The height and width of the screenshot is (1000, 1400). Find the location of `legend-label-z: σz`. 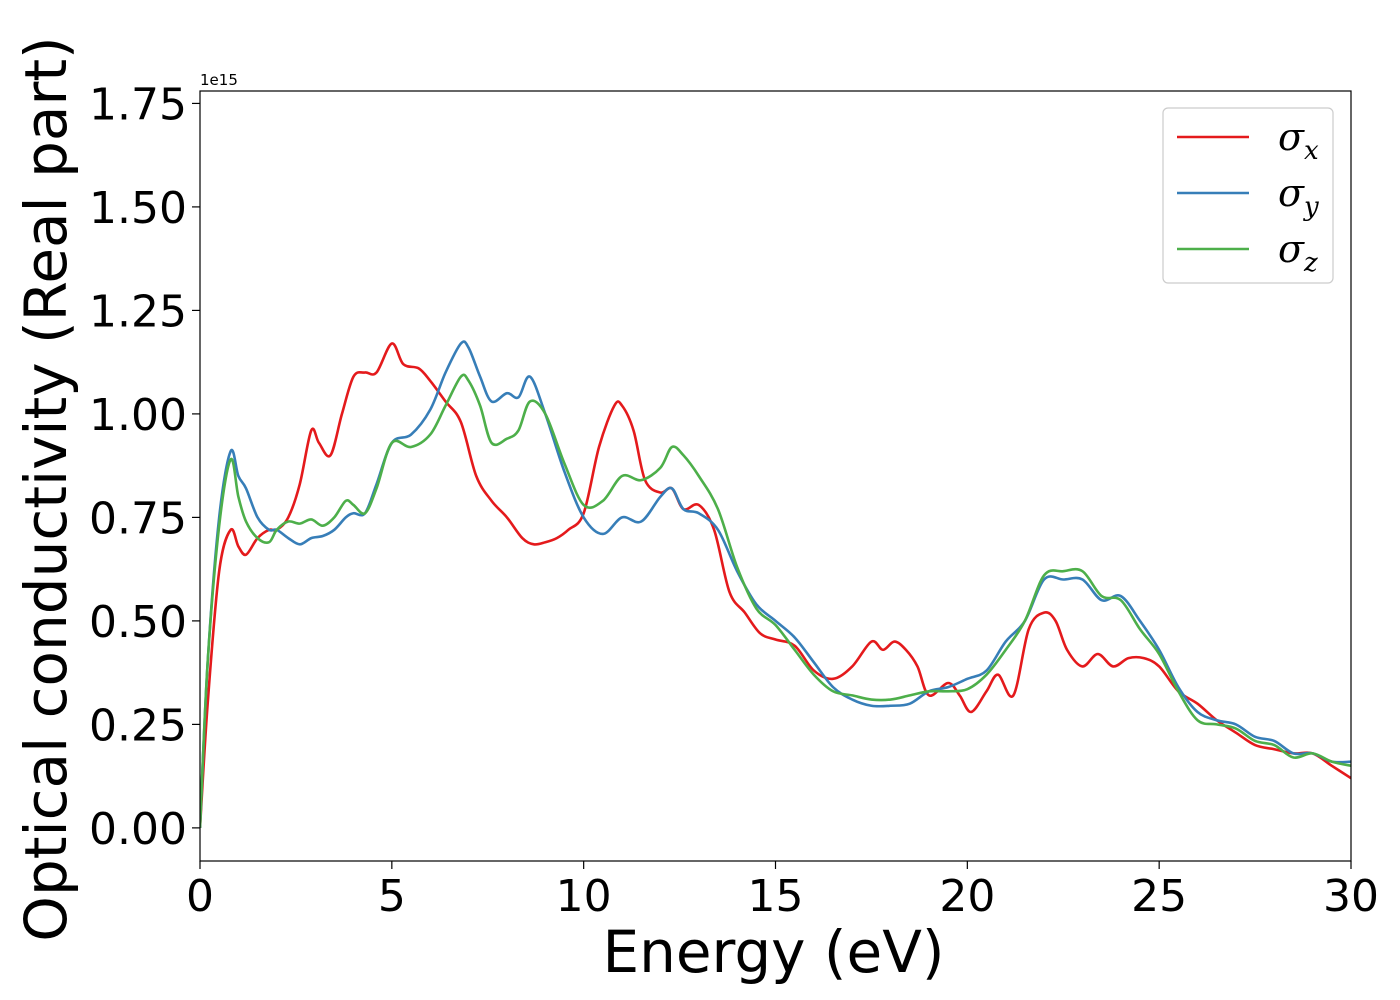

legend-label-z: σz is located at coordinates (1298, 252).